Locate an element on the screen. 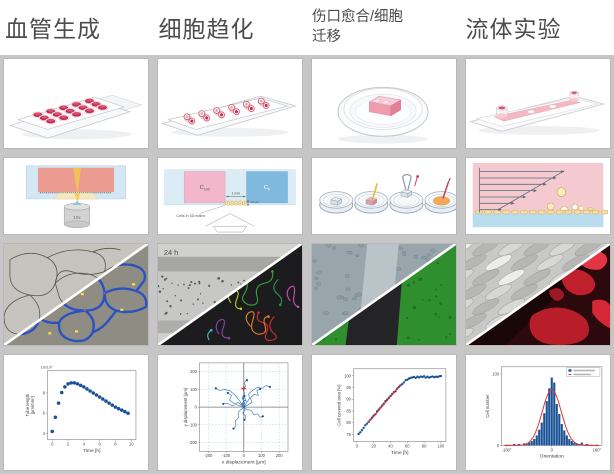  svg-text: -180° is located at coordinates (507, 449).